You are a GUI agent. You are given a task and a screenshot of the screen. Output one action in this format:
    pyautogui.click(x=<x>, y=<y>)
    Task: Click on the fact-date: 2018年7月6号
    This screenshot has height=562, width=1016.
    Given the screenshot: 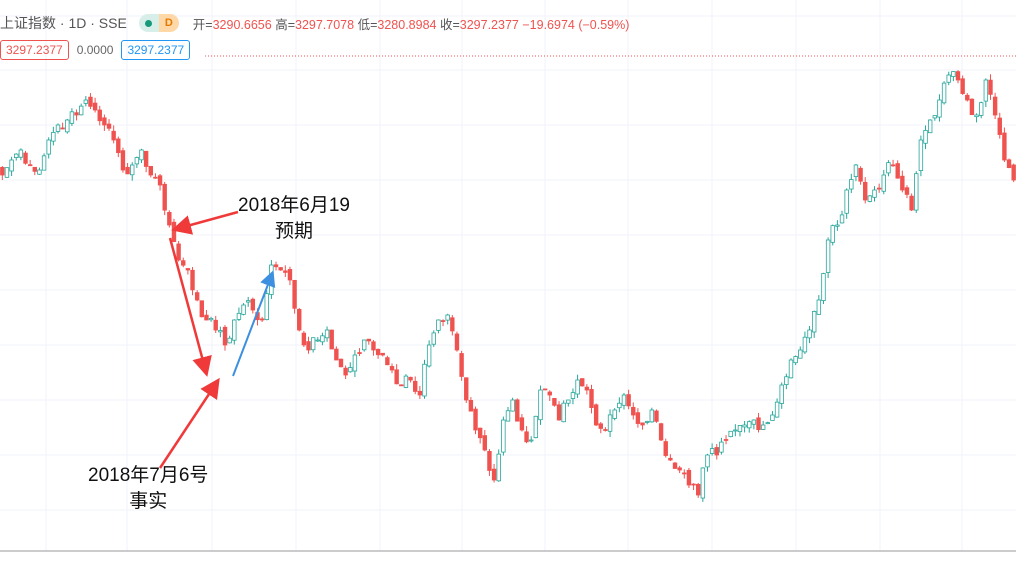 What is the action you would take?
    pyautogui.click(x=148, y=475)
    